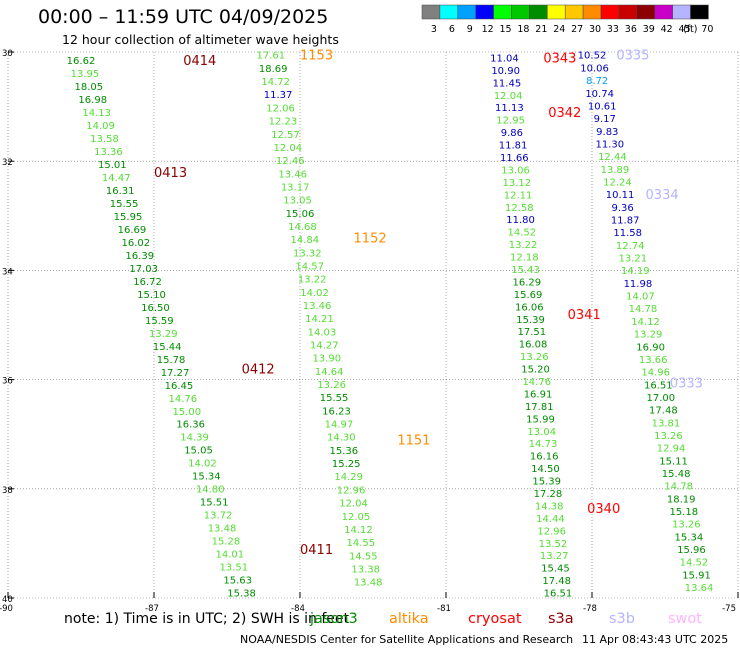 This screenshot has width=740, height=650. Describe the element at coordinates (210, 490) in the screenshot. I see `wave-height-reading: 14.80` at that location.